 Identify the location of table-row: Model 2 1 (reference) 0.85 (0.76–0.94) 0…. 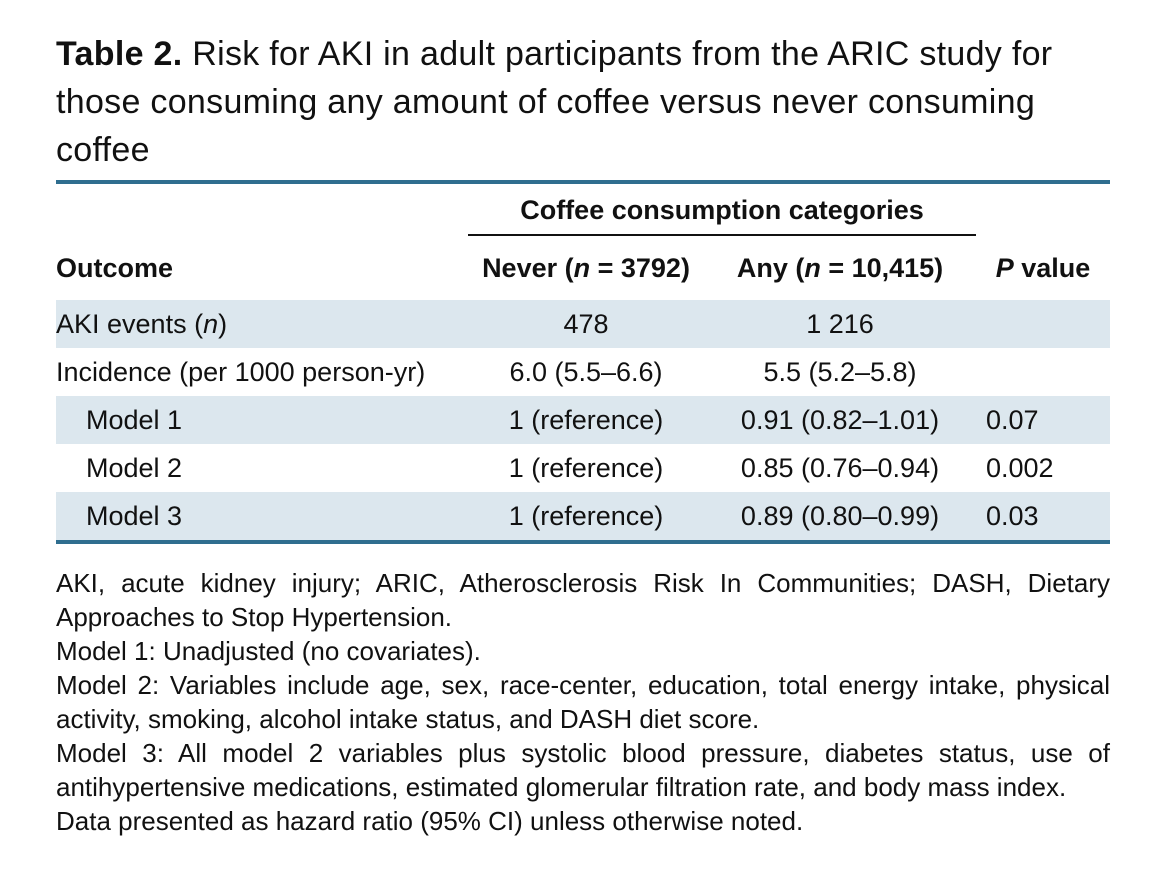
(583, 468).